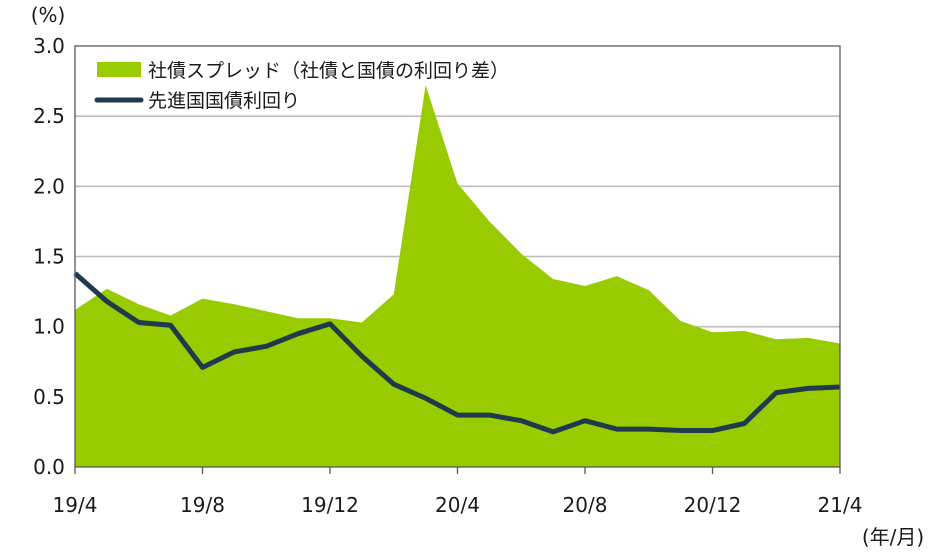 This screenshot has width=934, height=555. What do you see at coordinates (330, 505) in the screenshot?
I see `x-tick-label: 19/12` at bounding box center [330, 505].